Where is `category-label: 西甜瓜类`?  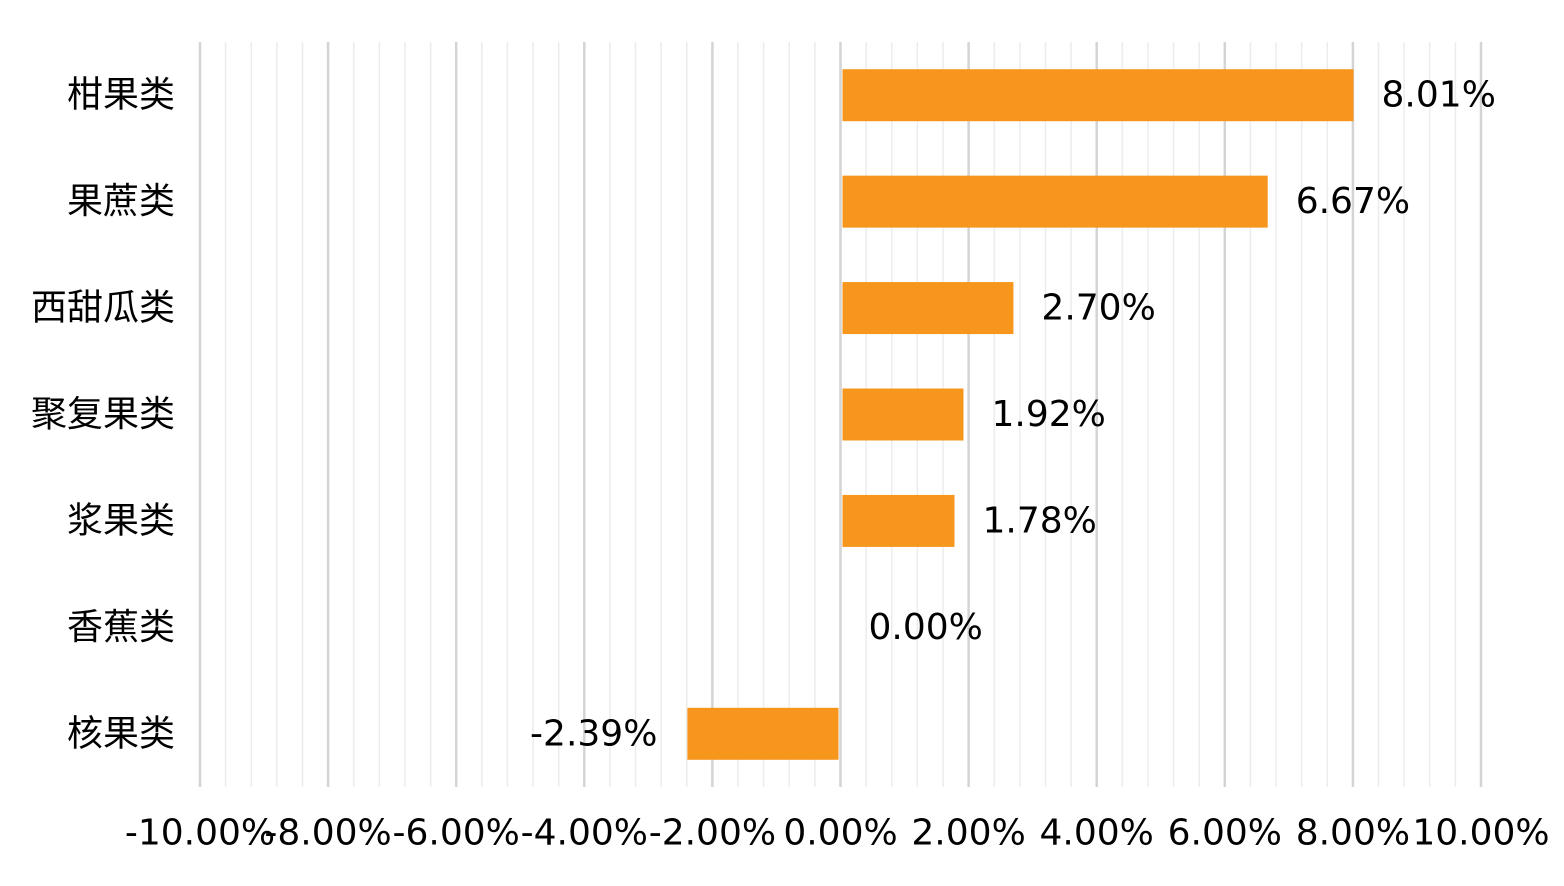
category-label: 西甜瓜类 is located at coordinates (103, 308).